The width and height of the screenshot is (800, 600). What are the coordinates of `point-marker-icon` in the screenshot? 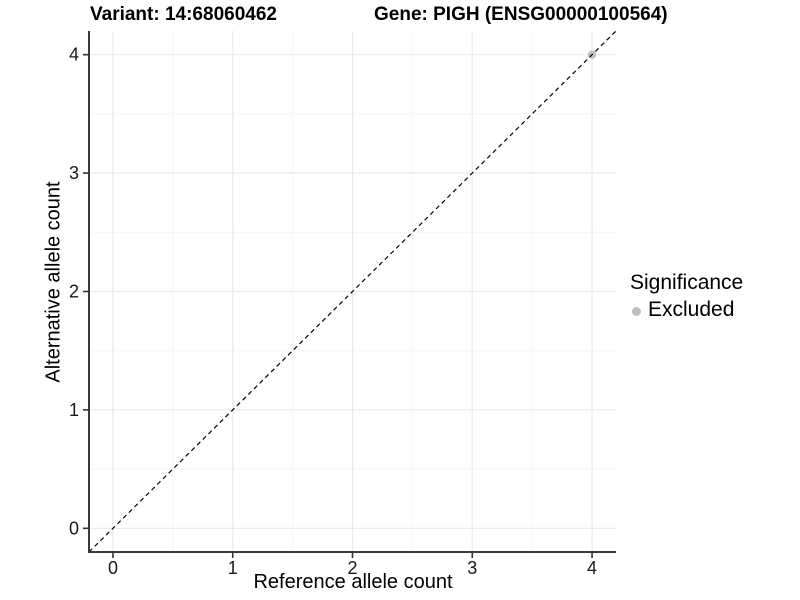 It's located at (636, 311).